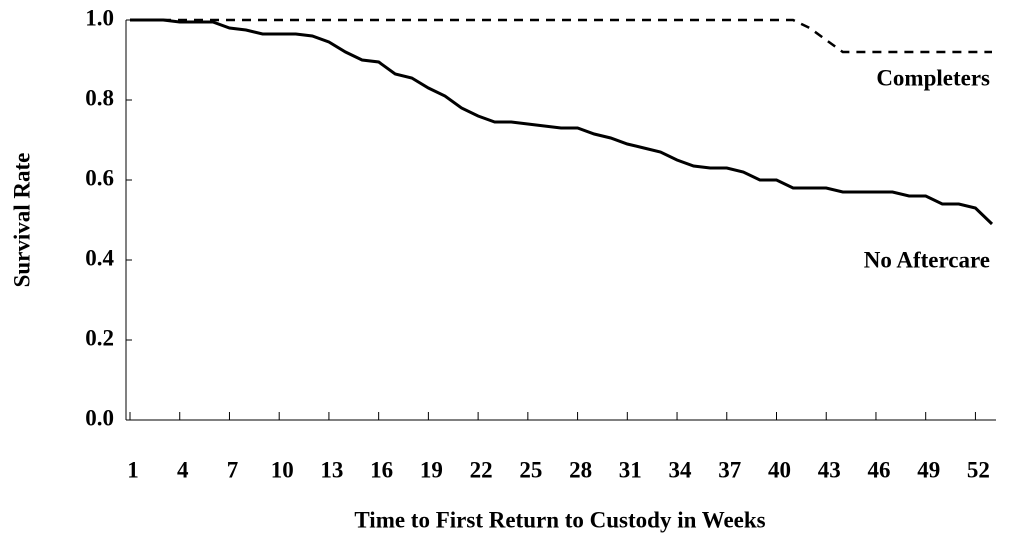 This screenshot has height=544, width=1025. I want to click on x-tick-label: 34, so click(681, 469).